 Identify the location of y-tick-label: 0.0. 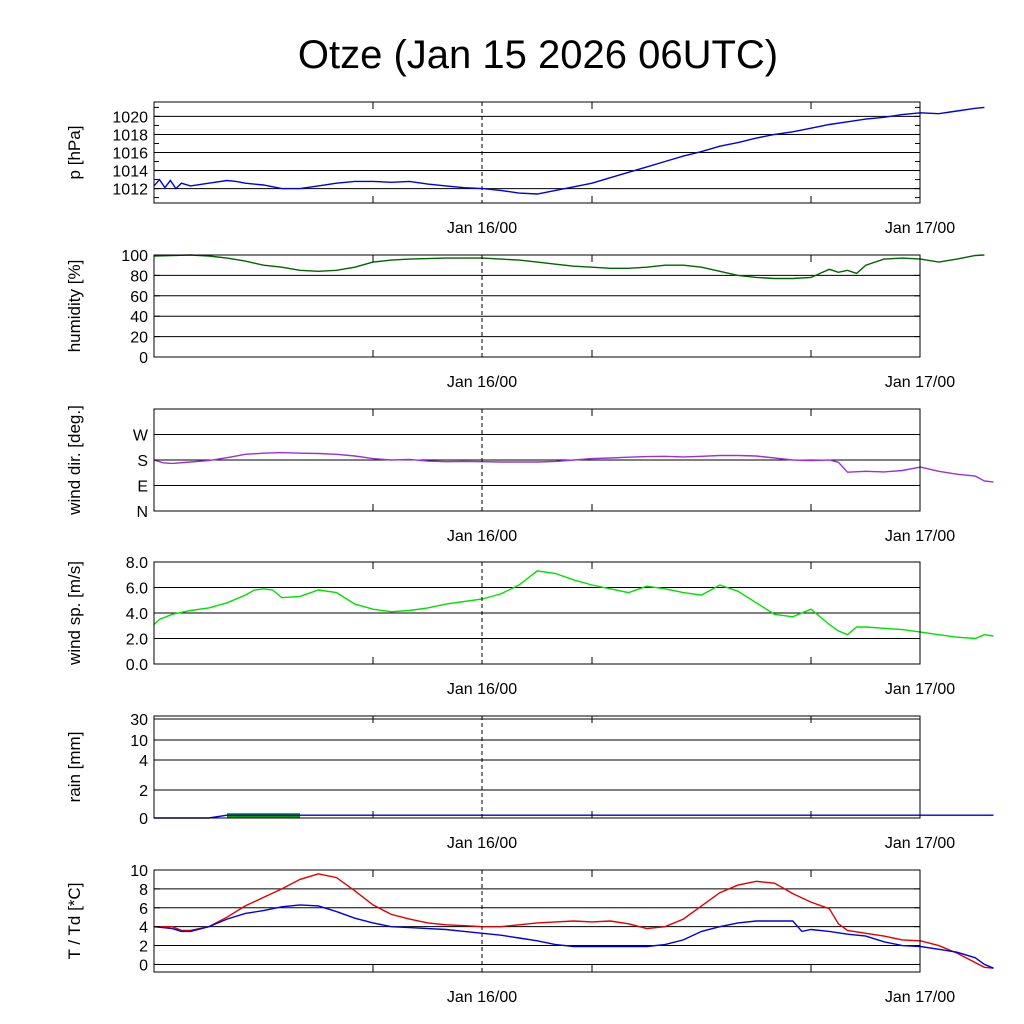
(137, 665).